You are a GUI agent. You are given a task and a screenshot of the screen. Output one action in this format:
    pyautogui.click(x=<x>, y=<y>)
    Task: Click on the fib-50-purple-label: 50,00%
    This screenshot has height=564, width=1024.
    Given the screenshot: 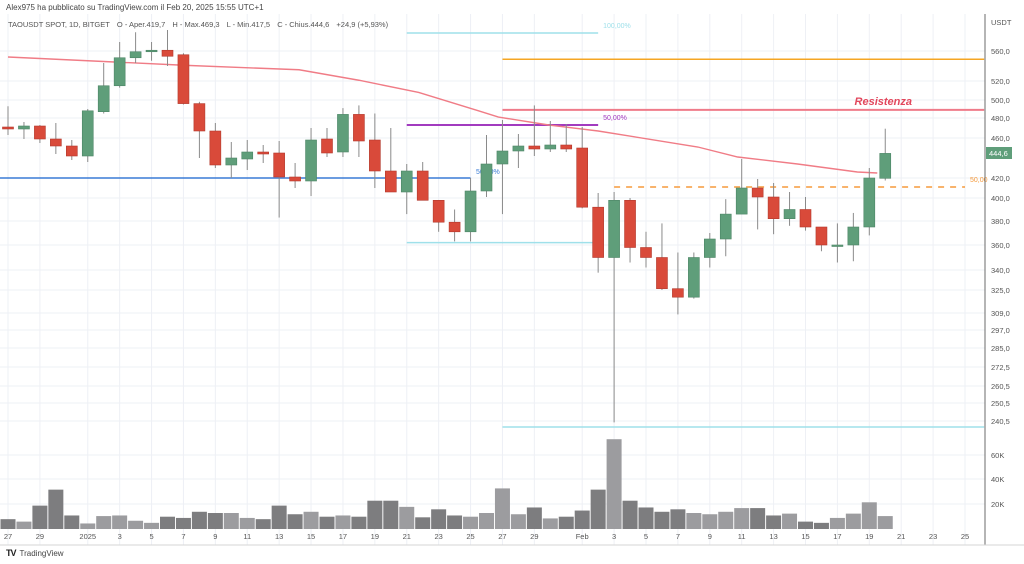 What is the action you would take?
    pyautogui.click(x=615, y=118)
    